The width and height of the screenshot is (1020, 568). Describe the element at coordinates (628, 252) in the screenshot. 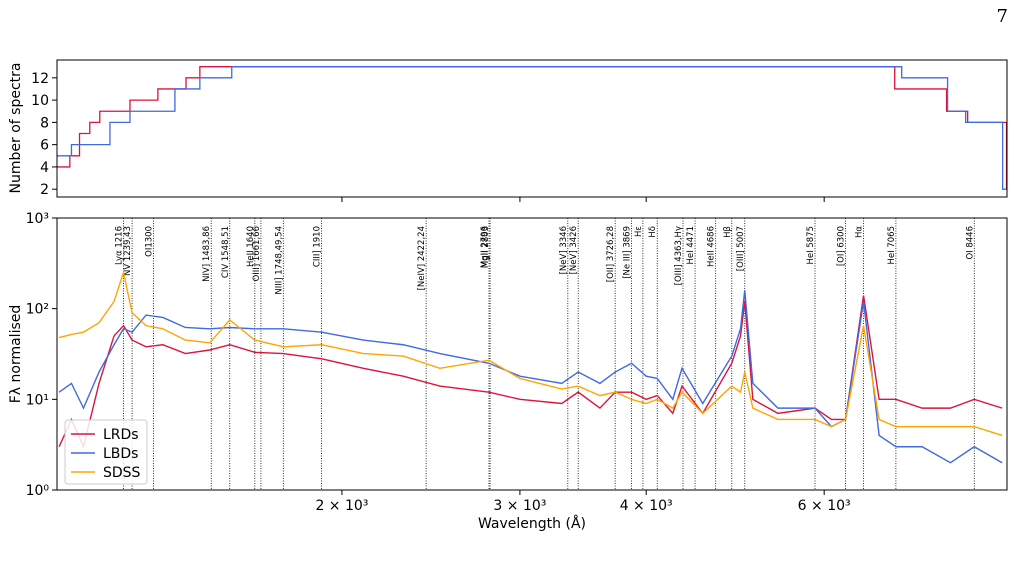

I see `emission-line-label: [Ne III] 3869` at that location.